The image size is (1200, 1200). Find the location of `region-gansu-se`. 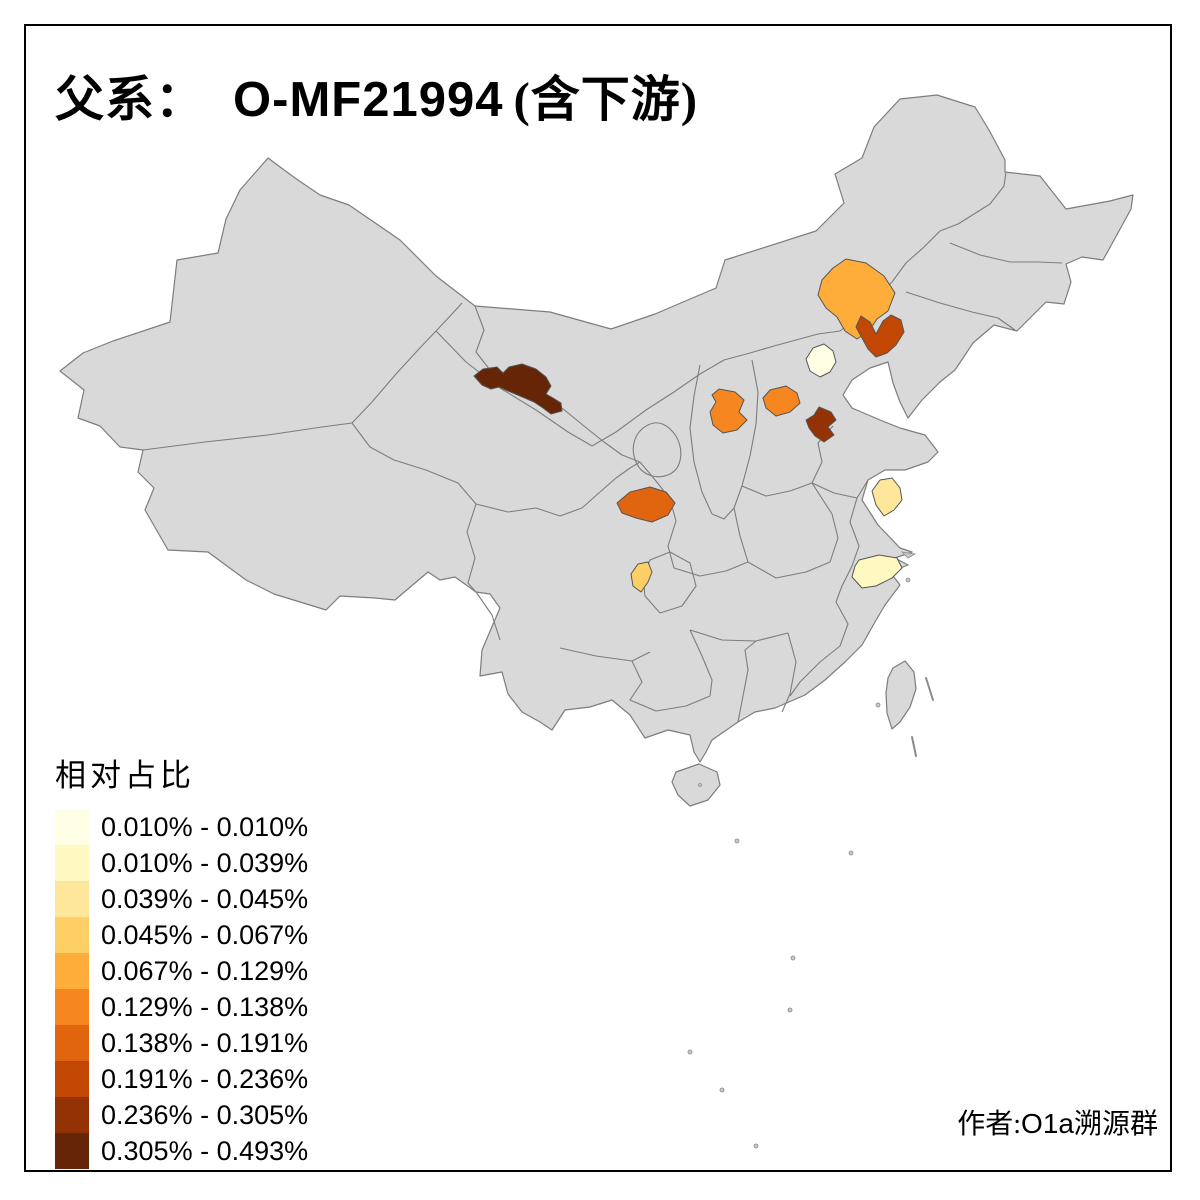

region-gansu-se is located at coordinates (646, 504).